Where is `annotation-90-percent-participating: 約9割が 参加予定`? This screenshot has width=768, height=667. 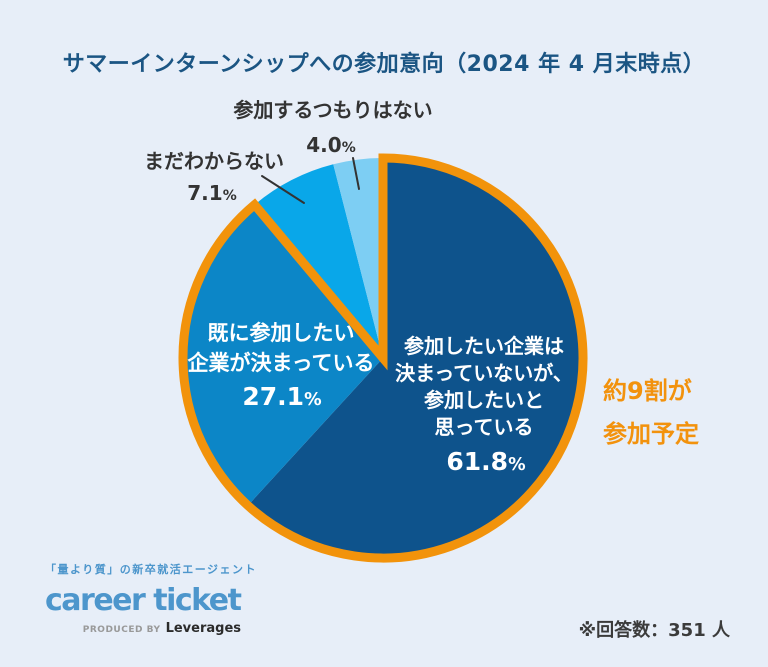
annotation-90-percent-participating: 約9割が 参加予定 is located at coordinates (651, 412).